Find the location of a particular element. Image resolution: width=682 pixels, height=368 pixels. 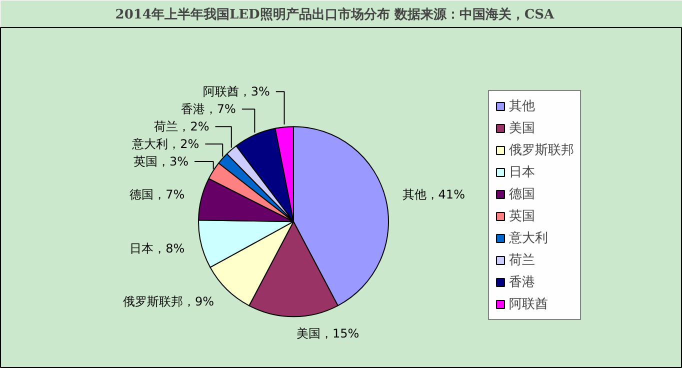

data-label: 美国，15% is located at coordinates (328, 333).